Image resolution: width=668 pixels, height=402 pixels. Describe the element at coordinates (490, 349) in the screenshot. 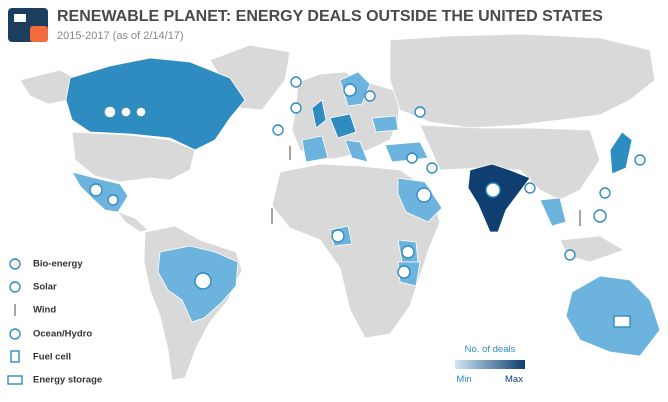

I see `scale-title: No. of deals` at that location.